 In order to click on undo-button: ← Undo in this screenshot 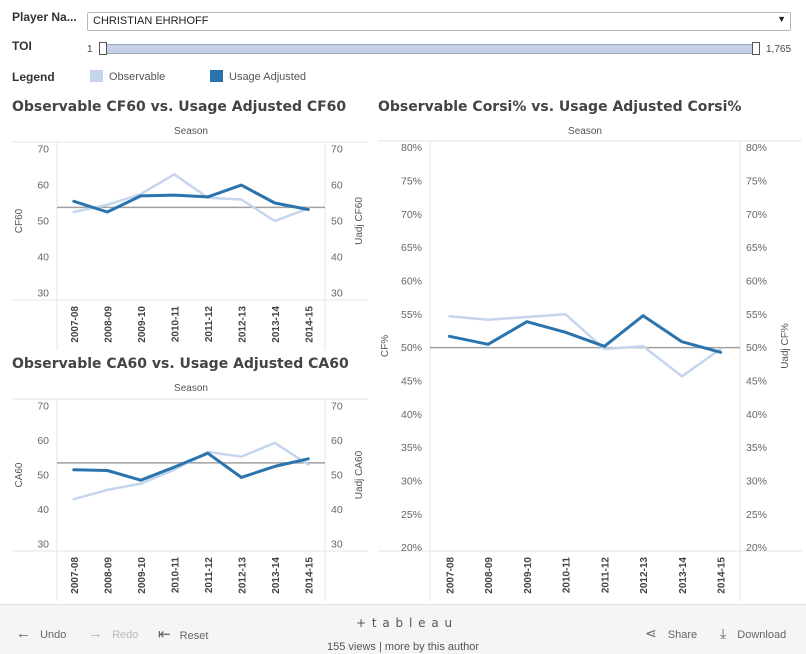, I will do `click(41, 633)`.